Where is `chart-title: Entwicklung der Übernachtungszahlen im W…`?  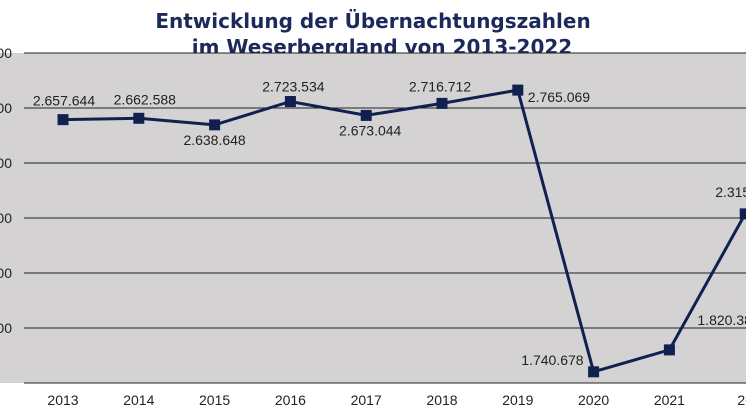
chart-title: Entwicklung der Übernachtungszahlen im W… is located at coordinates (373, 34).